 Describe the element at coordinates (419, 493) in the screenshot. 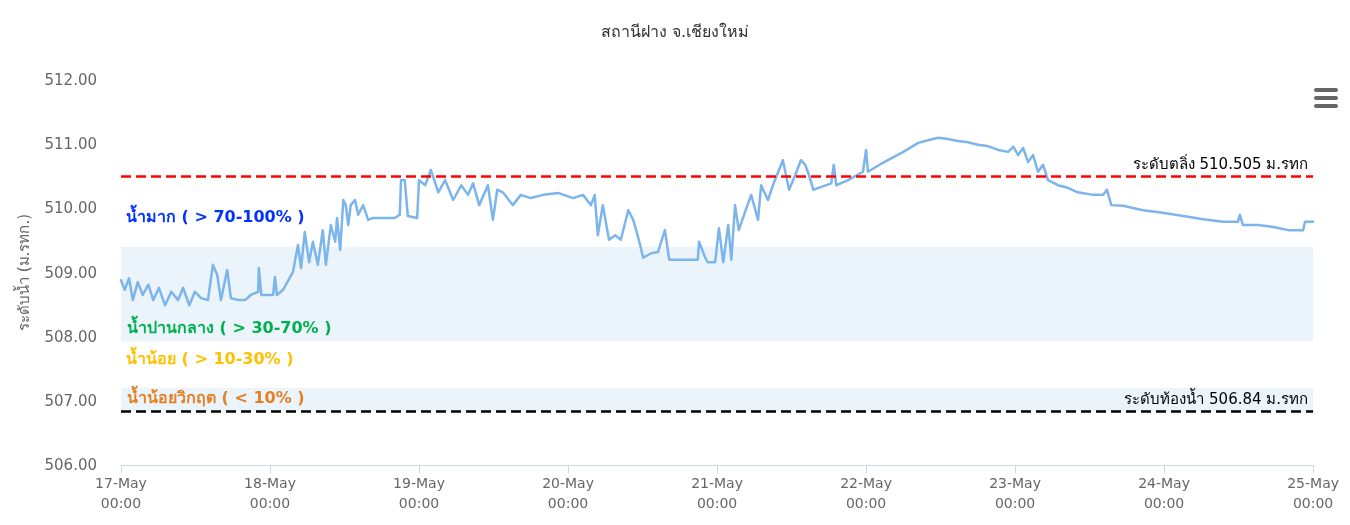

I see `x-tick-label: 19-May 00:00` at that location.